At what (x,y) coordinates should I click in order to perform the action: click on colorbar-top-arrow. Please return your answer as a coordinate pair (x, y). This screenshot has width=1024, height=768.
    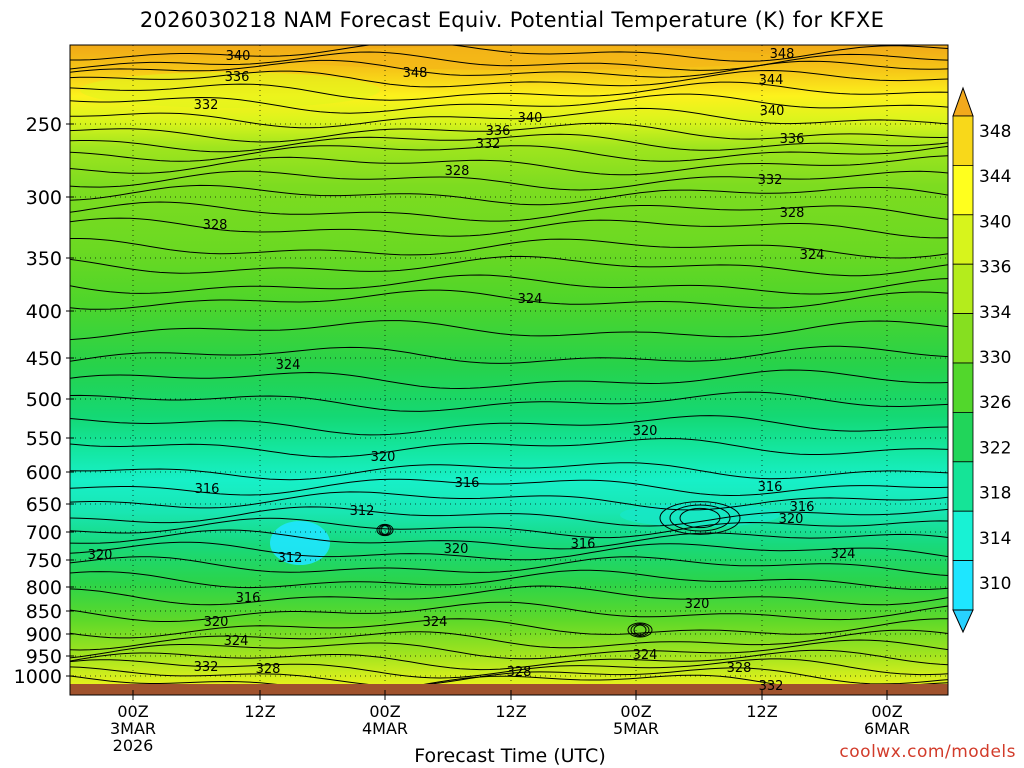
    Looking at the image, I should click on (963, 101).